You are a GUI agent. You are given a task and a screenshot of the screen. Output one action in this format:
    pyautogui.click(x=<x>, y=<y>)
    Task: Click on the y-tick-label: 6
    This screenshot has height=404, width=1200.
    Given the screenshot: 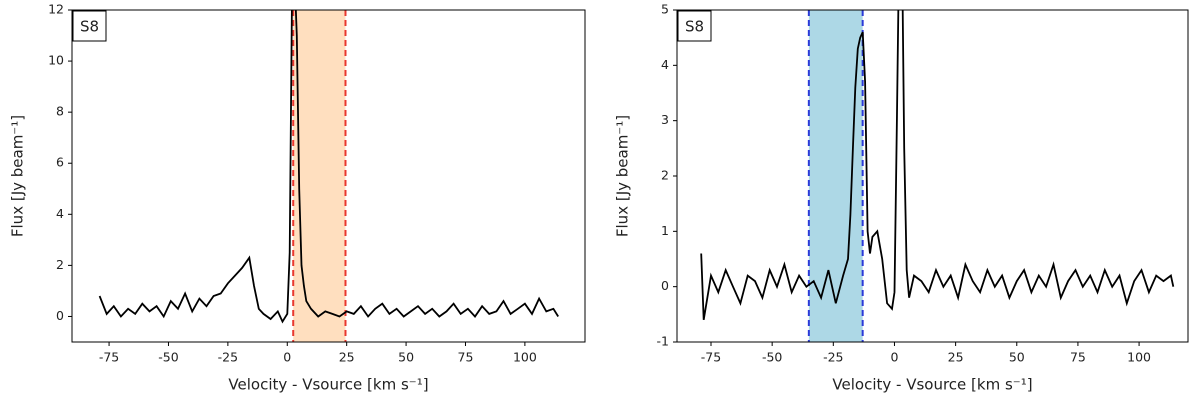 What is the action you would take?
    pyautogui.click(x=60, y=162)
    